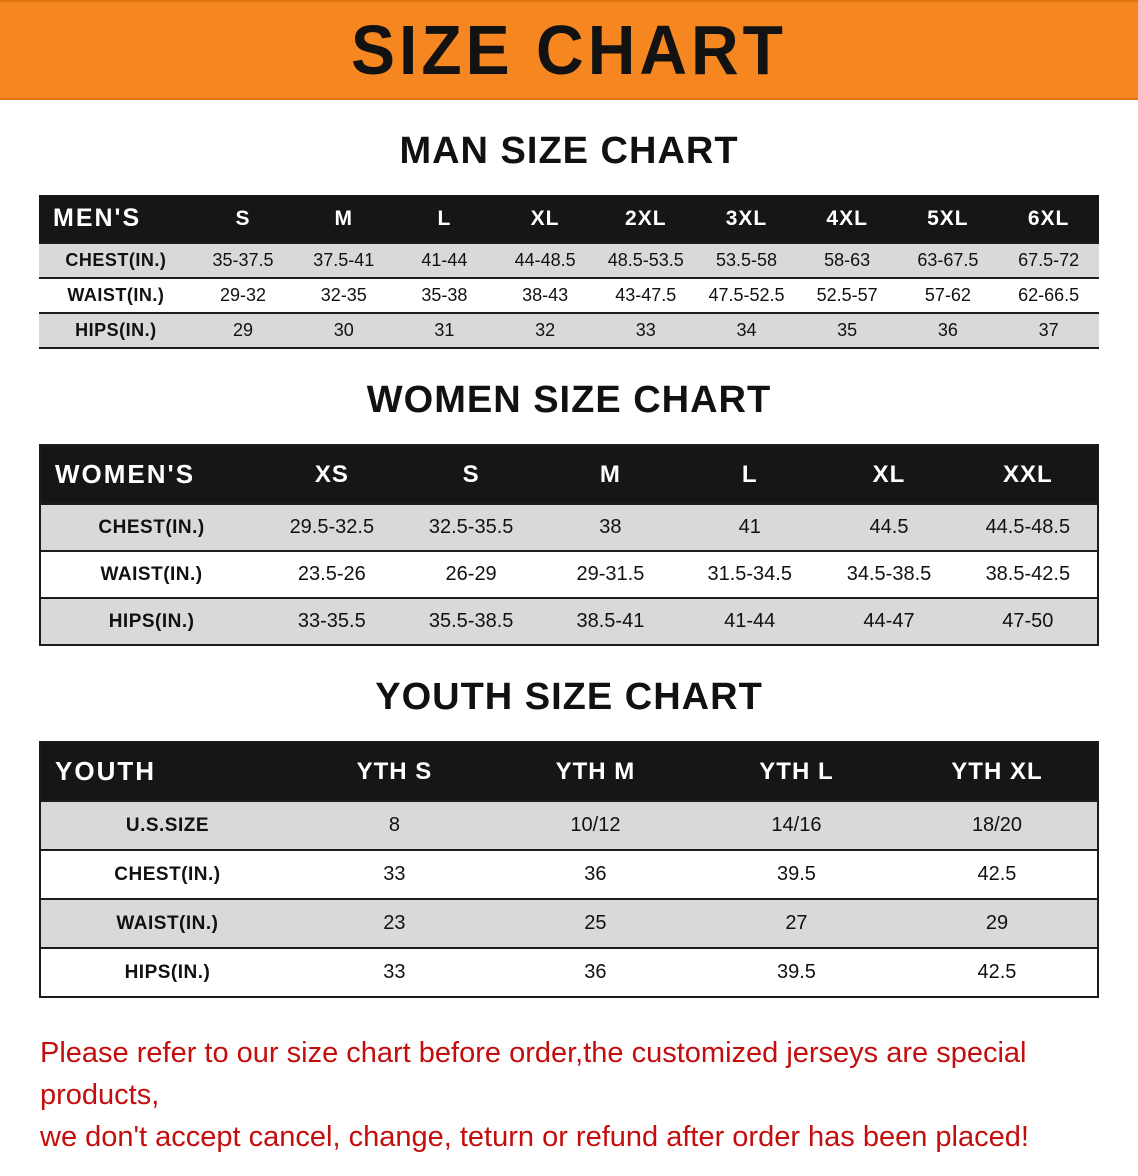 This screenshot has width=1138, height=1176. Describe the element at coordinates (948, 218) in the screenshot. I see `size-header-cell: 5XL` at that location.